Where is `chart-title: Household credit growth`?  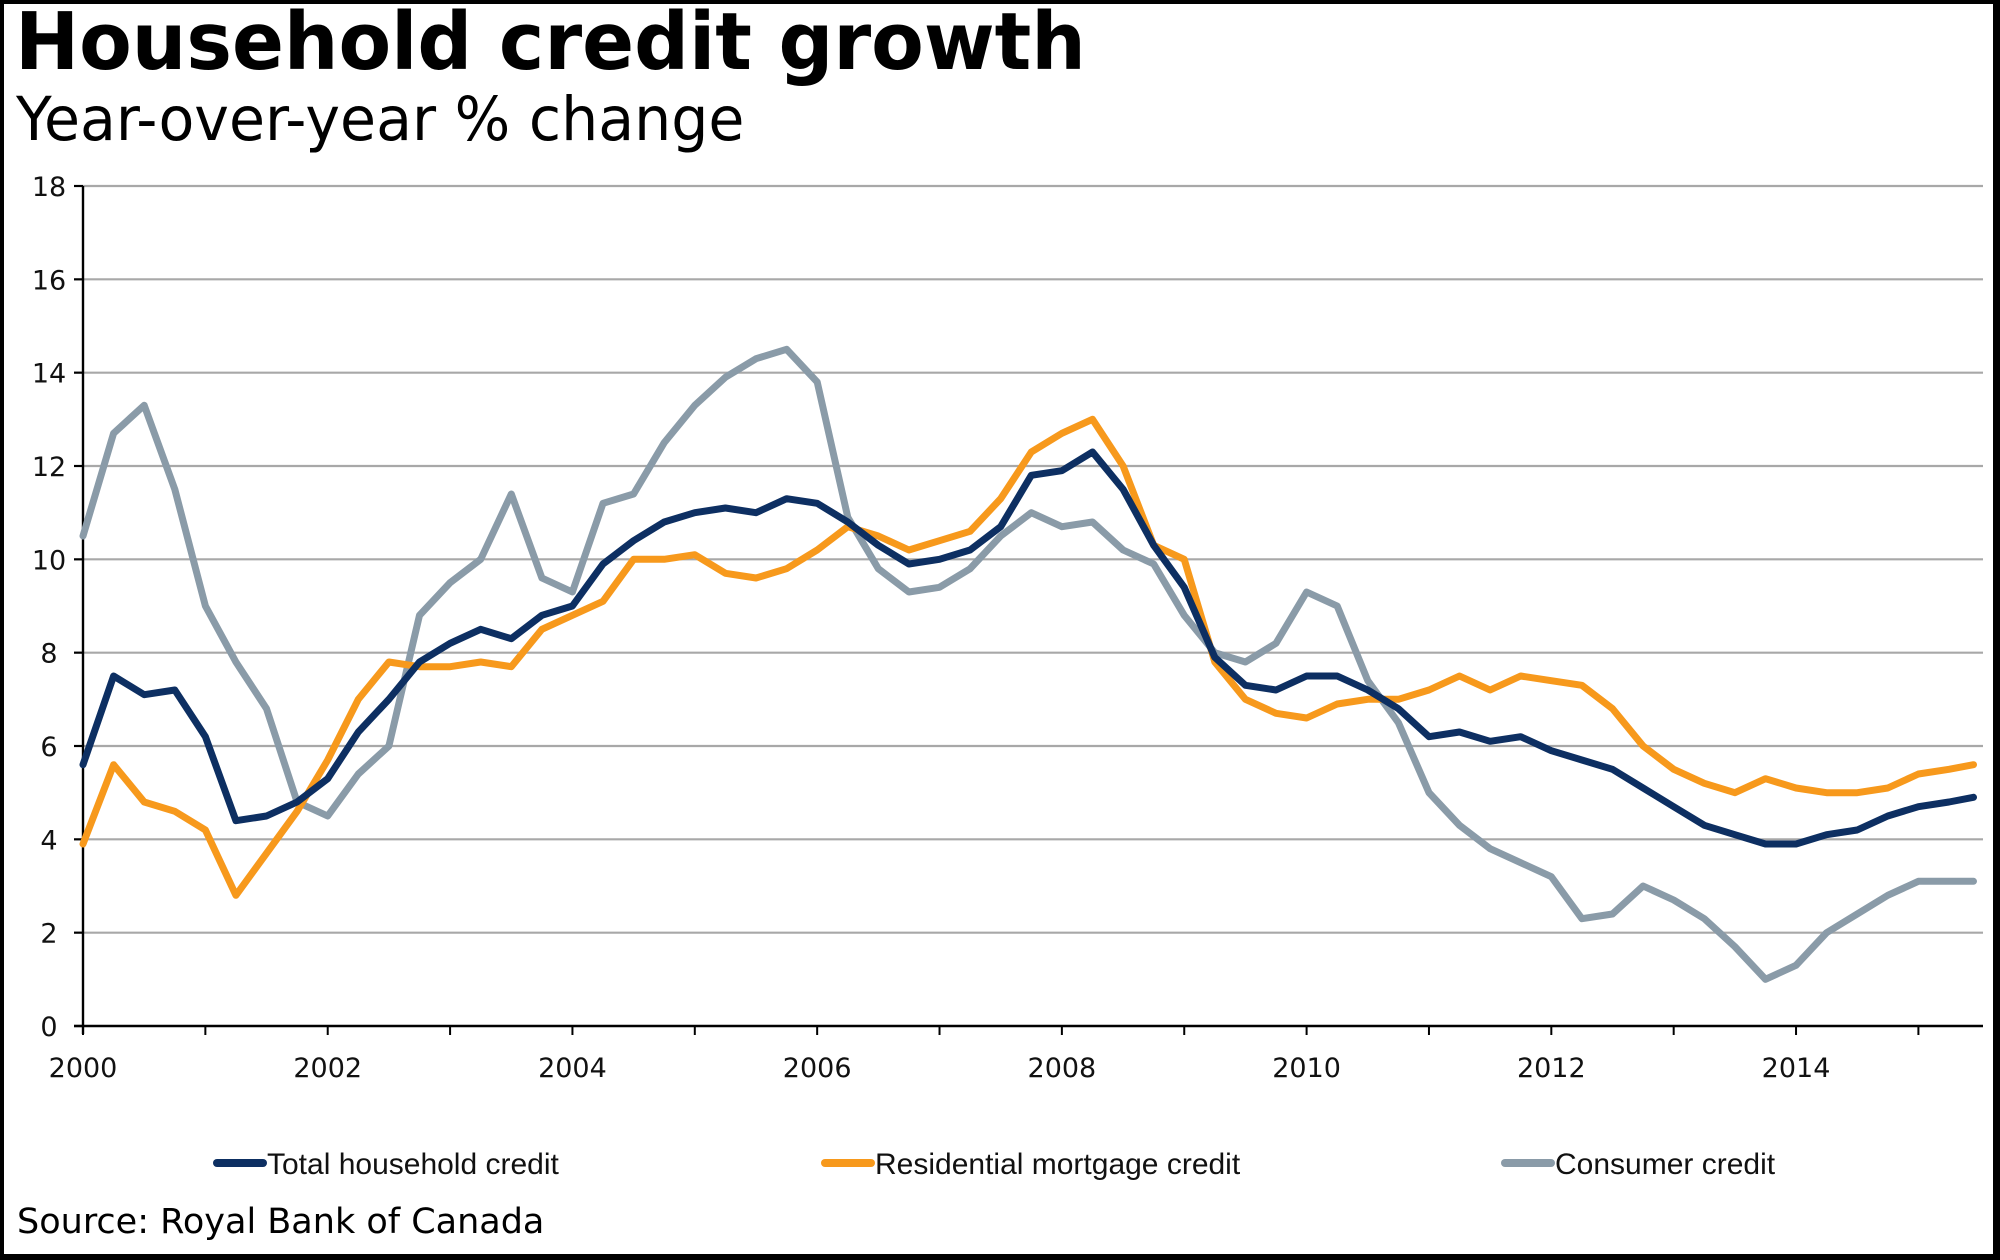 chart-title: Household credit growth is located at coordinates (550, 44).